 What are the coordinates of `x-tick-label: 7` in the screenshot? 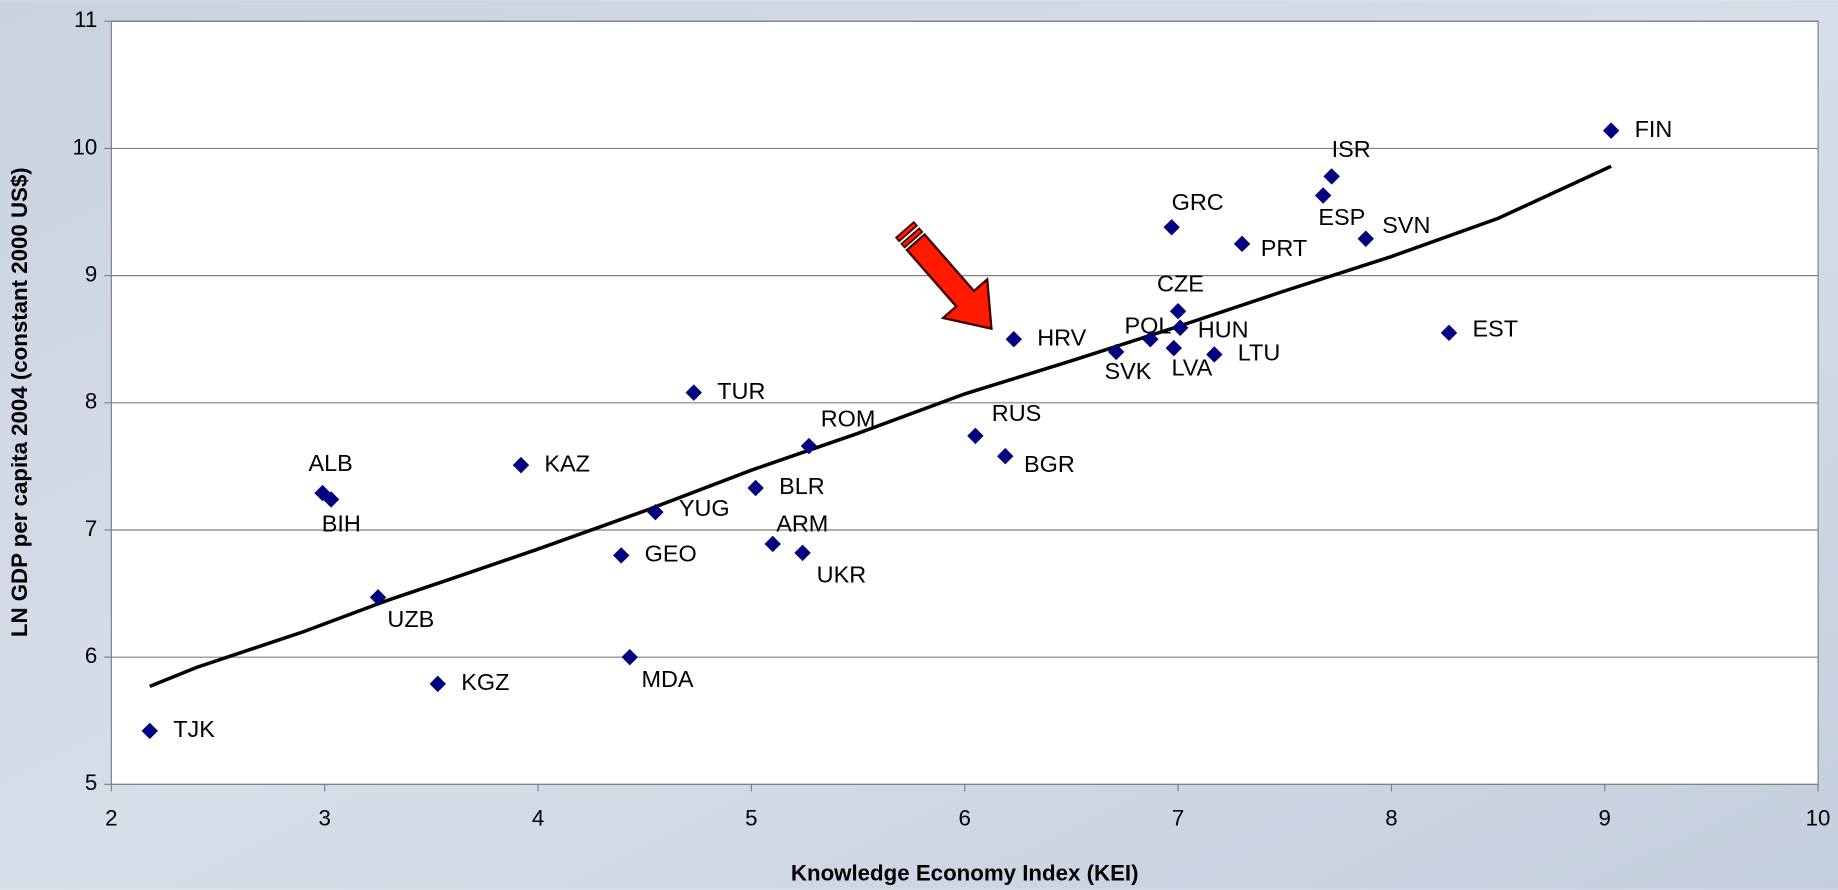 It's located at (1178, 817).